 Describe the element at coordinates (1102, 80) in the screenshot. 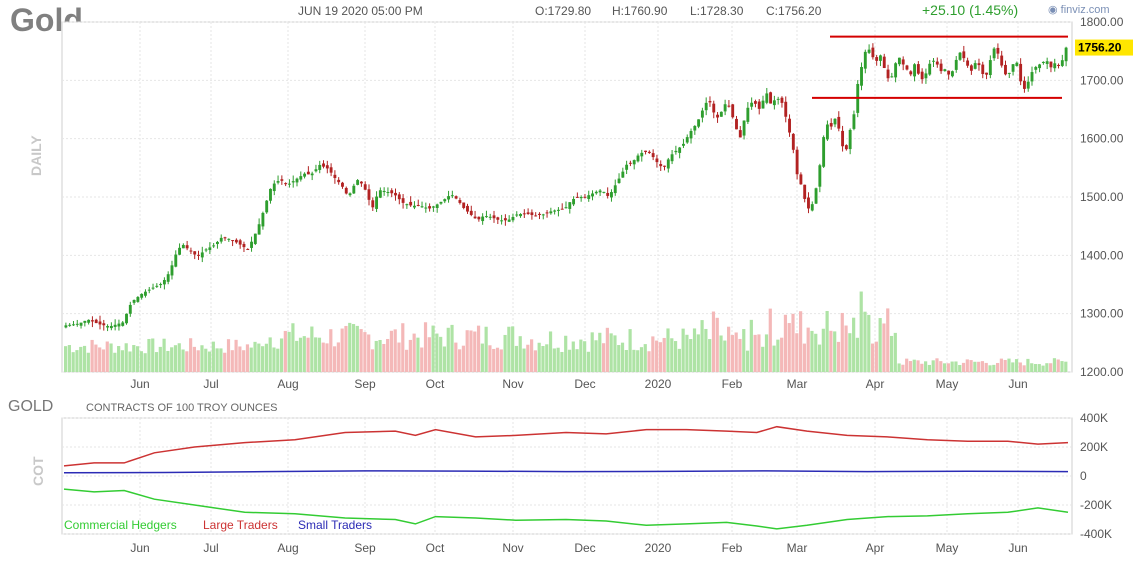

I see `price-y-tick: 1700.00` at that location.